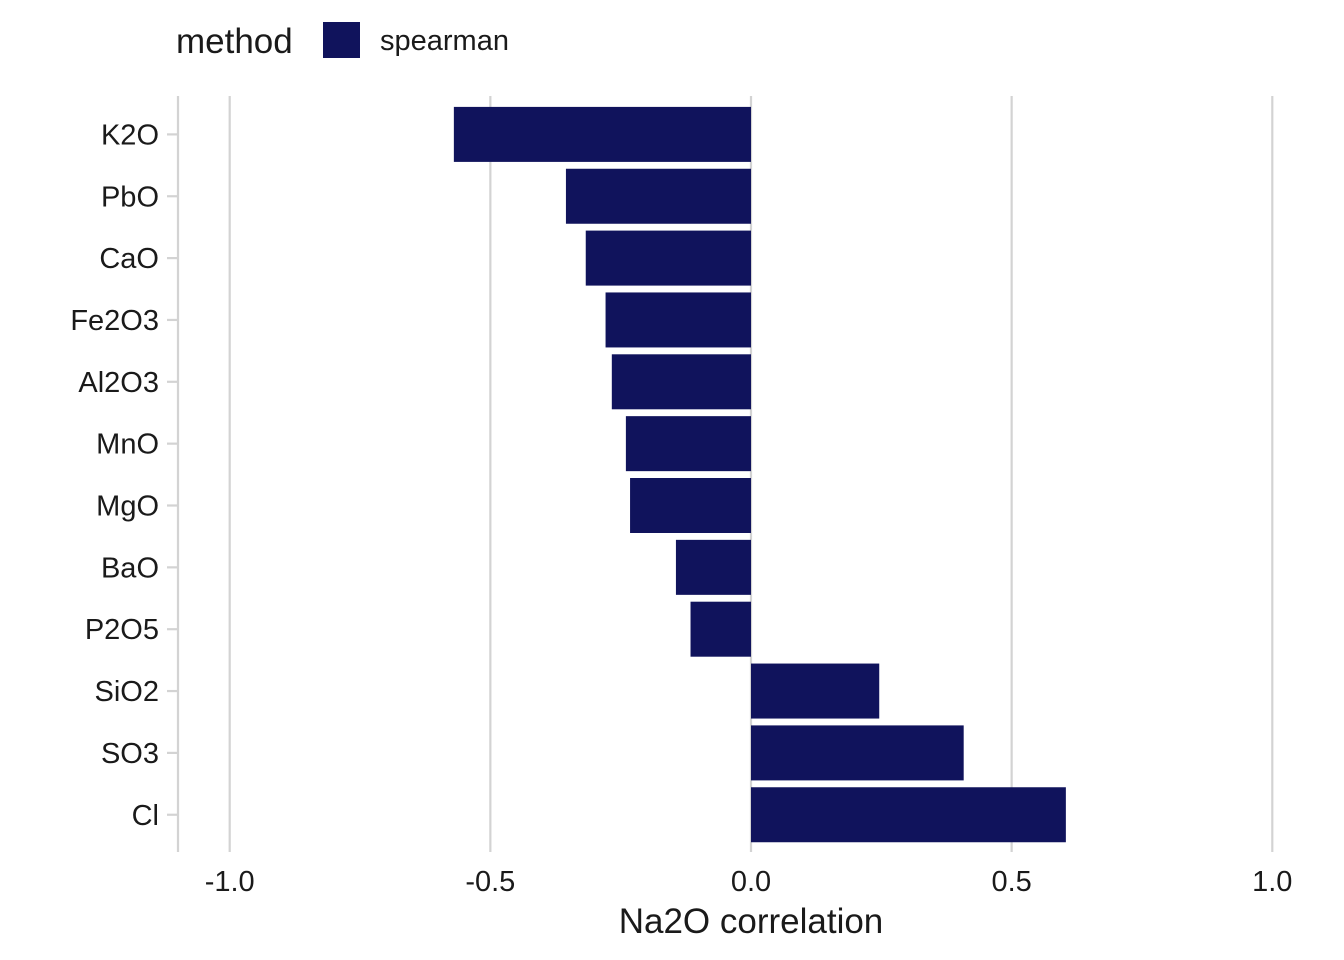 The width and height of the screenshot is (1344, 960). Describe the element at coordinates (751, 921) in the screenshot. I see `x-axis-title: Na2O correlation` at that location.